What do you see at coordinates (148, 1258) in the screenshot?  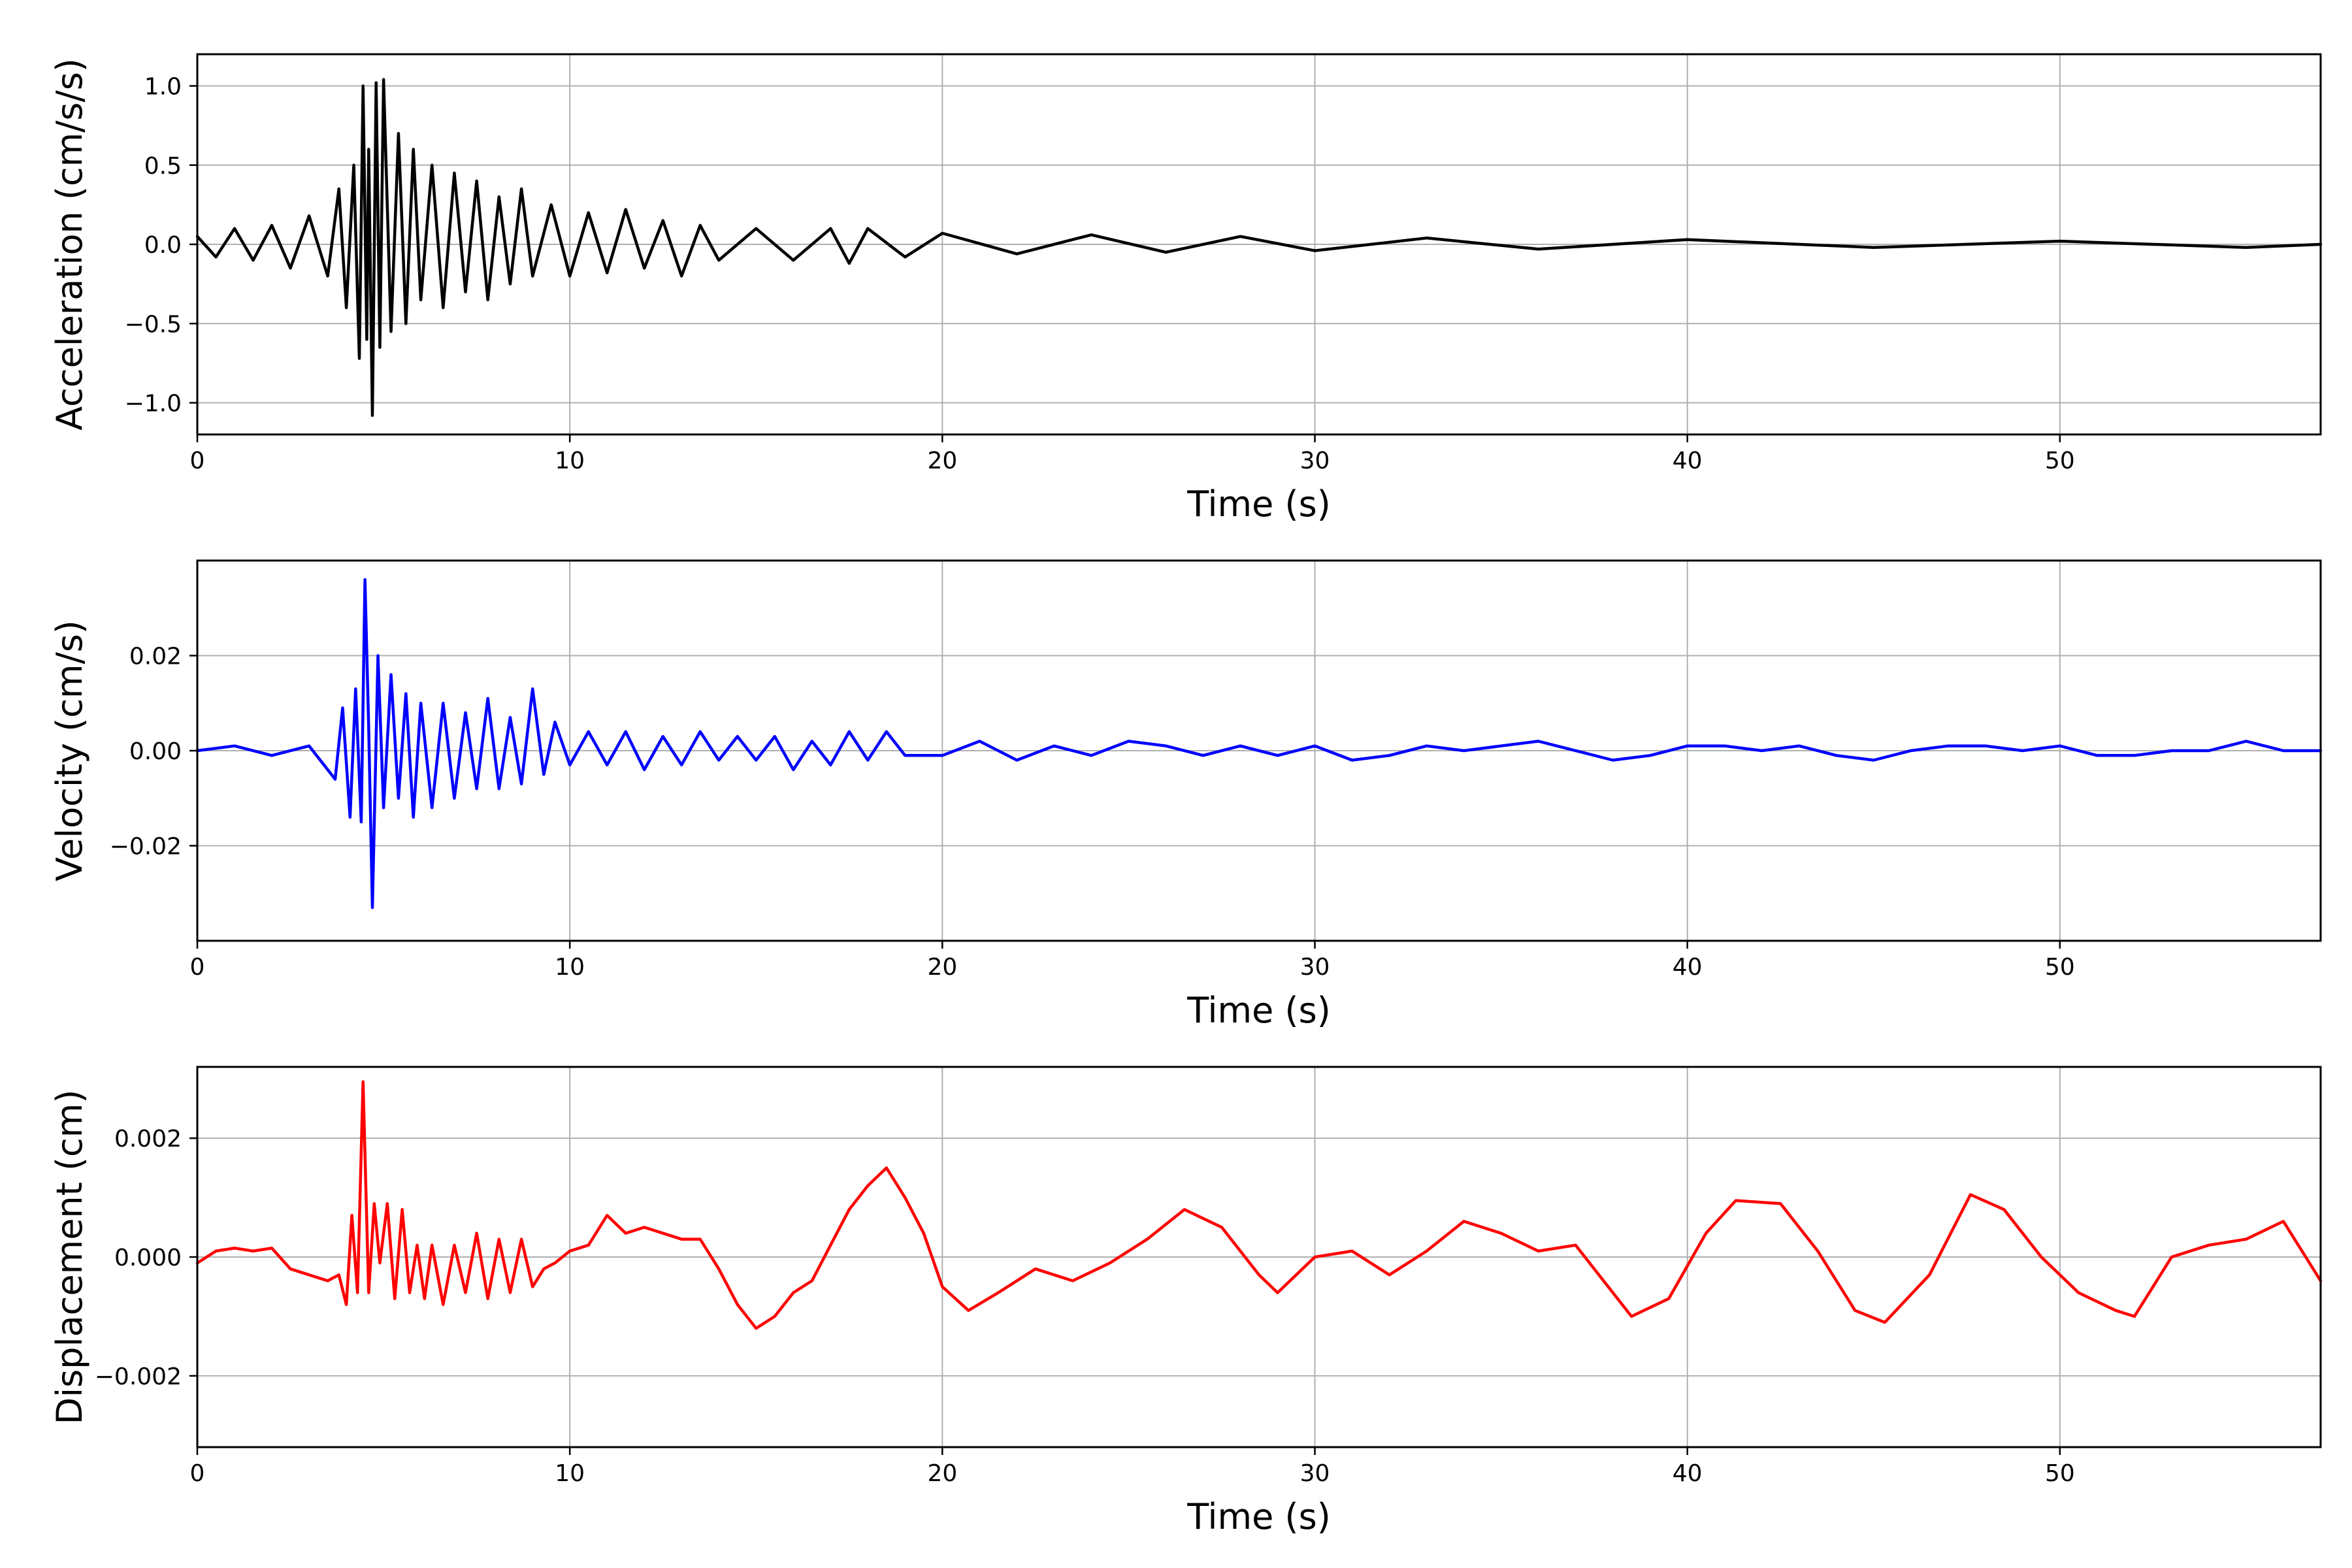 I see `displacement-y-tick-label: 0.000` at bounding box center [148, 1258].